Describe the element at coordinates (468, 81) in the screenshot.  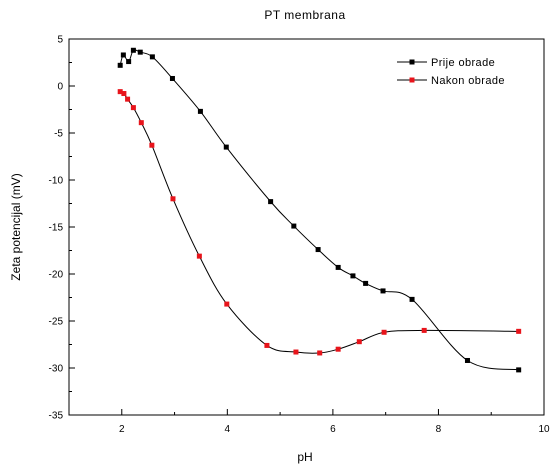
I see `legend-label-2: Nakon obrade` at that location.